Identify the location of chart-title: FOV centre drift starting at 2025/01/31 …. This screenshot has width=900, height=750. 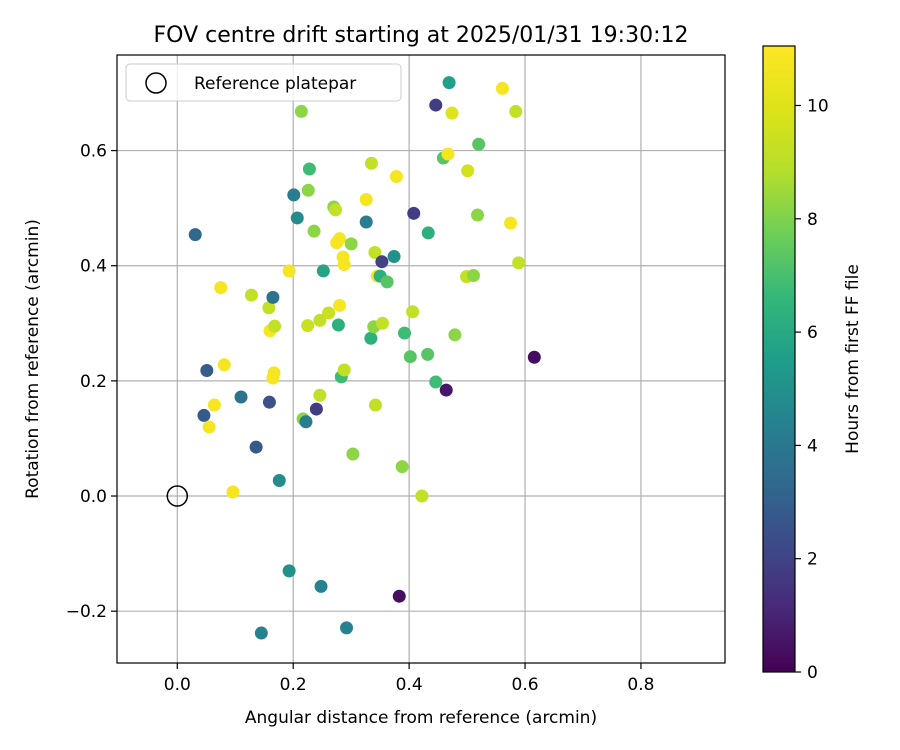
(421, 35).